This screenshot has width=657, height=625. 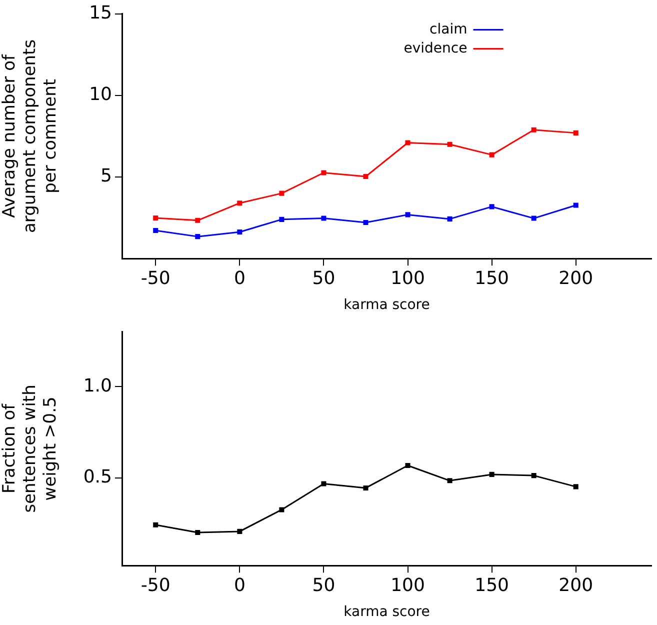 What do you see at coordinates (97, 477) in the screenshot?
I see `y-tick-label: 0.5` at bounding box center [97, 477].